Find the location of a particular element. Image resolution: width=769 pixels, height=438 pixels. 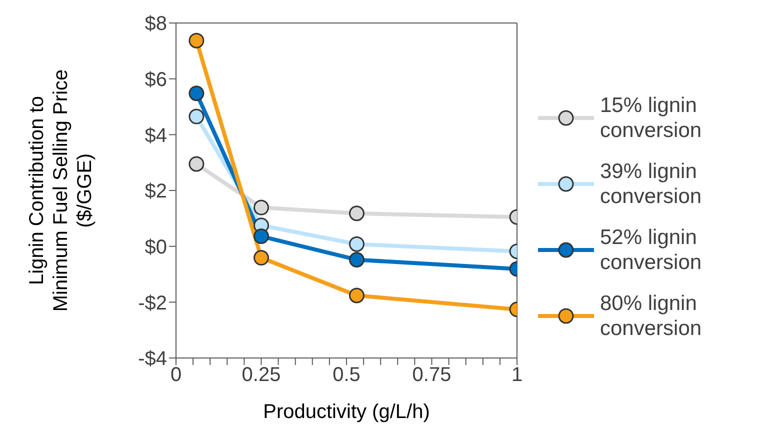

x-tick-label: 0 is located at coordinates (176, 375).